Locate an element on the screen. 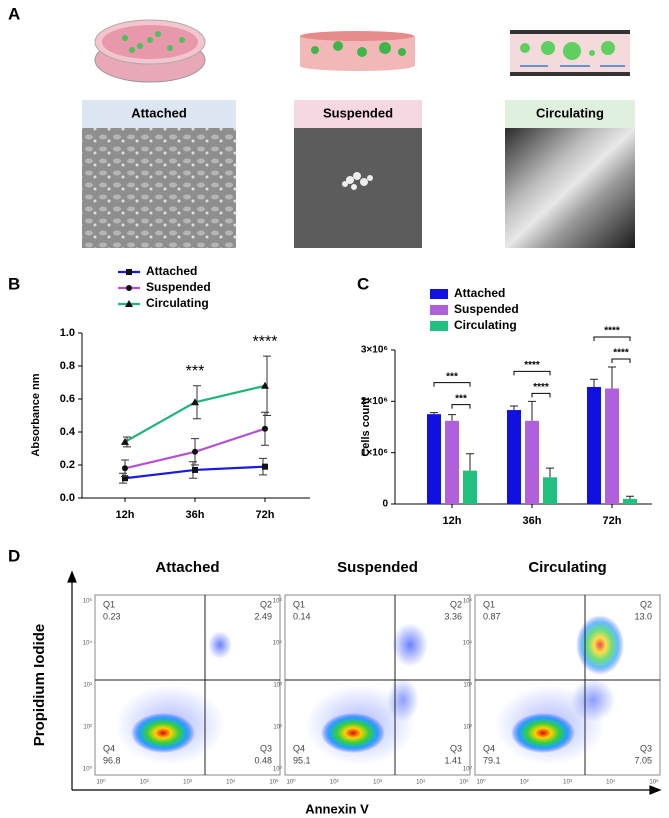  condition-label: Attached is located at coordinates (159, 112).